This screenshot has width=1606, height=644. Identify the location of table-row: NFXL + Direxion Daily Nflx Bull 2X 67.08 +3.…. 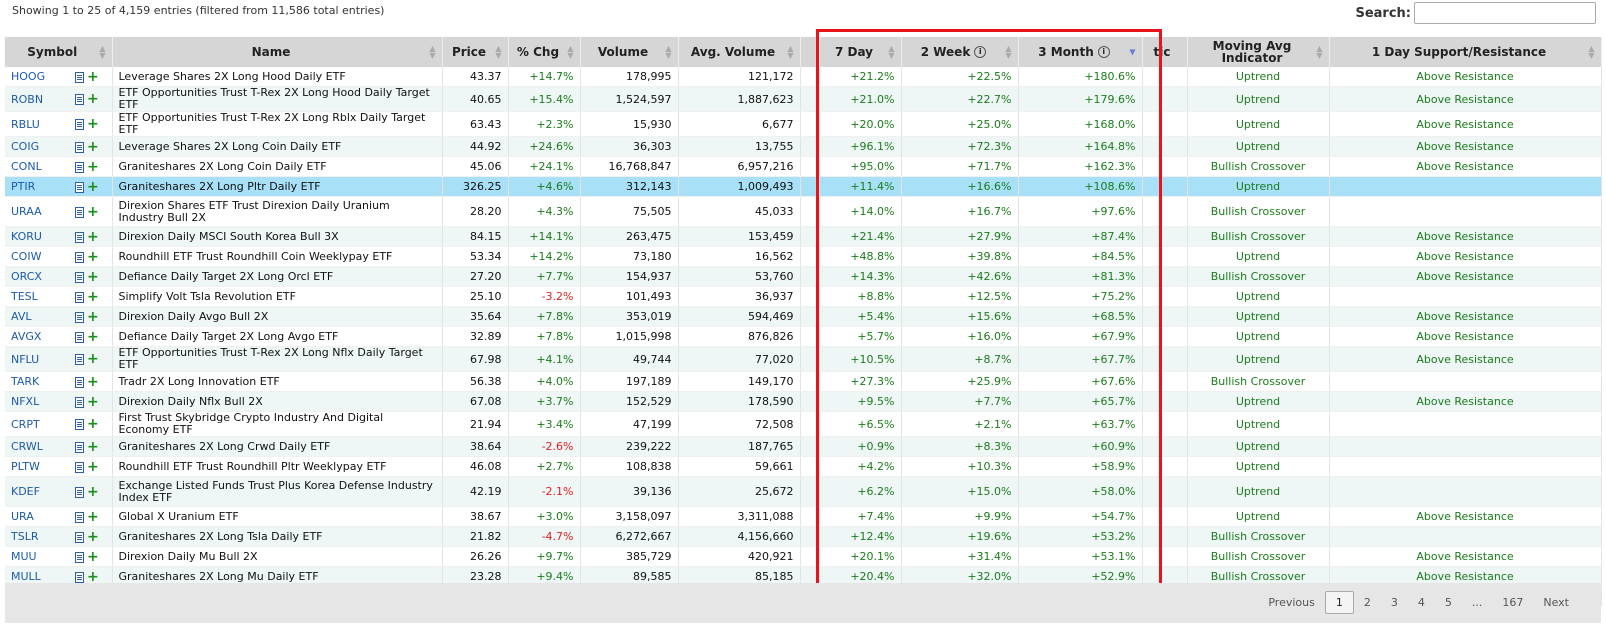
(803, 401).